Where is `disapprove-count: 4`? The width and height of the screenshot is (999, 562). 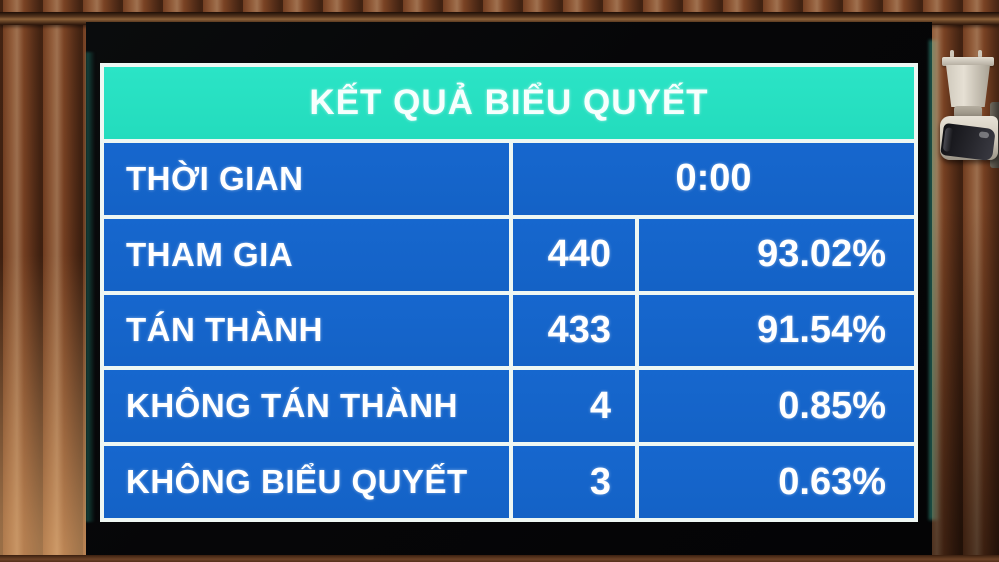 disapprove-count: 4 is located at coordinates (574, 406).